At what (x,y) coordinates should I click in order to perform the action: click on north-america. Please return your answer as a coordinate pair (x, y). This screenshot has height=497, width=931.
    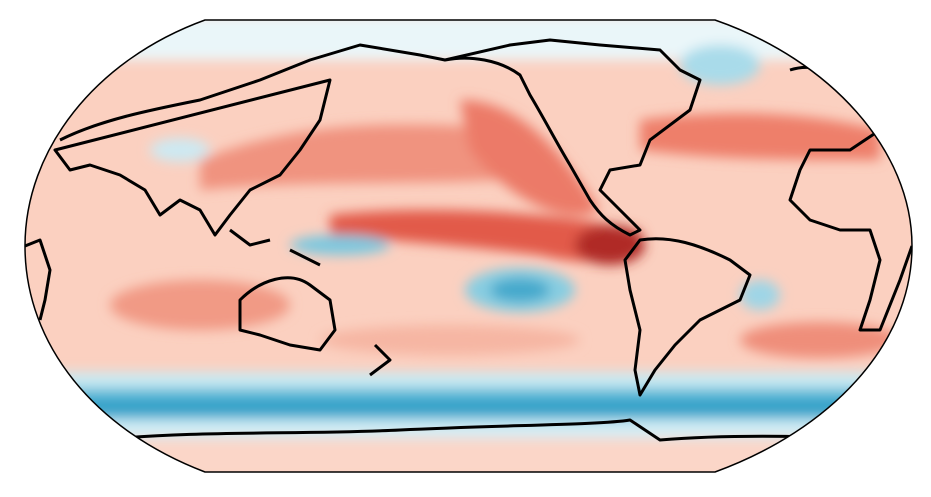
    Looking at the image, I should click on (572, 137).